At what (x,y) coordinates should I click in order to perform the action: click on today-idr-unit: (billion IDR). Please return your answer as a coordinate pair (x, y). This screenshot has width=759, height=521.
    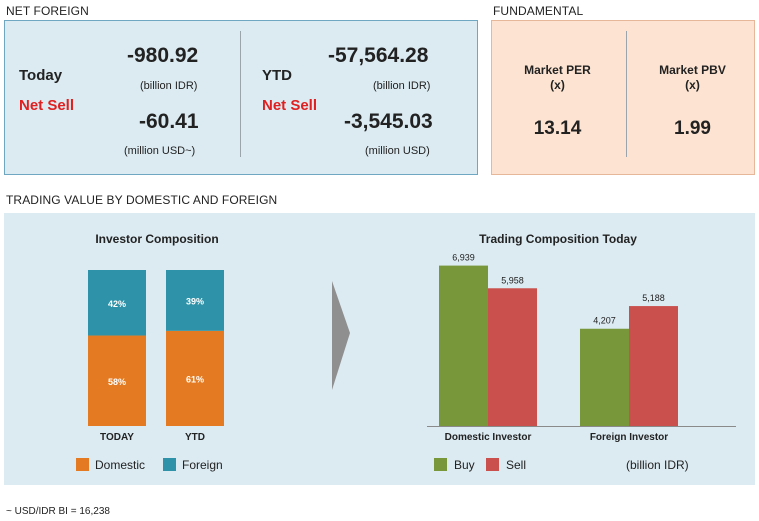
    Looking at the image, I should click on (169, 86).